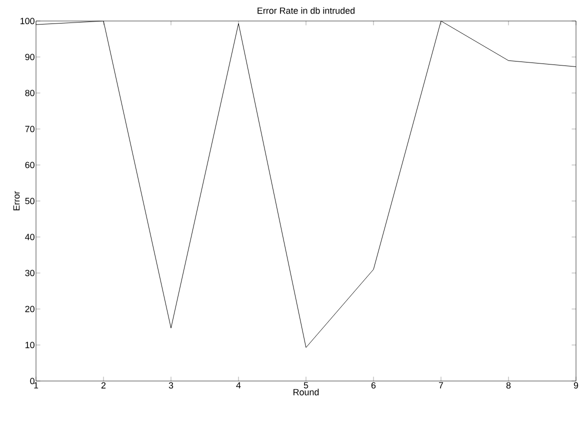  What do you see at coordinates (508, 385) in the screenshot?
I see `x-tick-label: 8` at bounding box center [508, 385].